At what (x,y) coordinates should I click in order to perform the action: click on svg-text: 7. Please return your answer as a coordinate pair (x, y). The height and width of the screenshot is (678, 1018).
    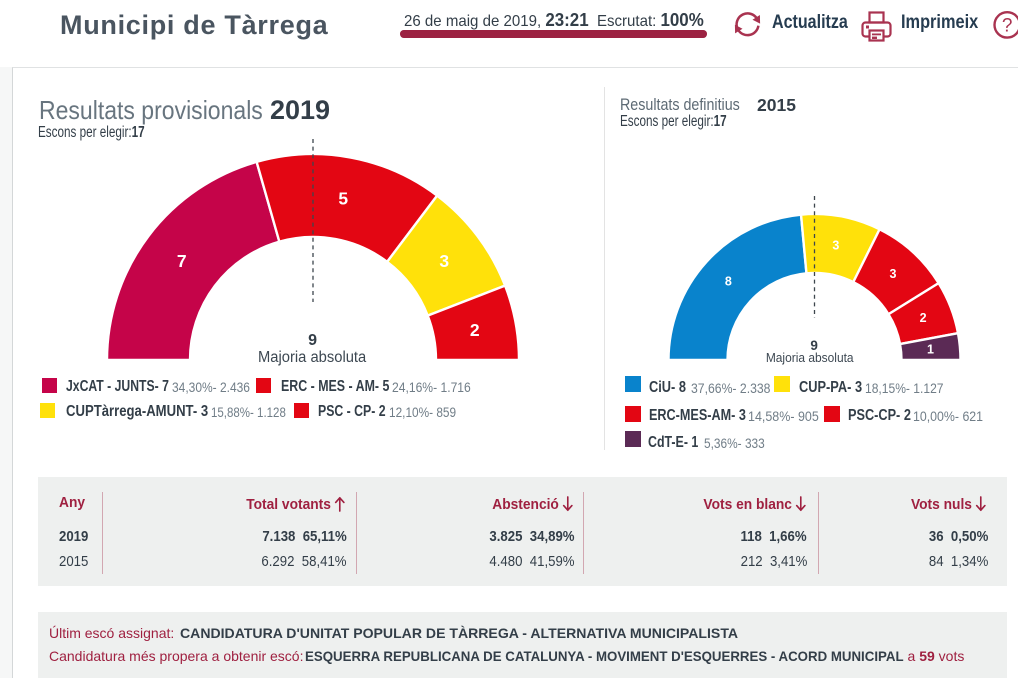
    Looking at the image, I should click on (182, 261).